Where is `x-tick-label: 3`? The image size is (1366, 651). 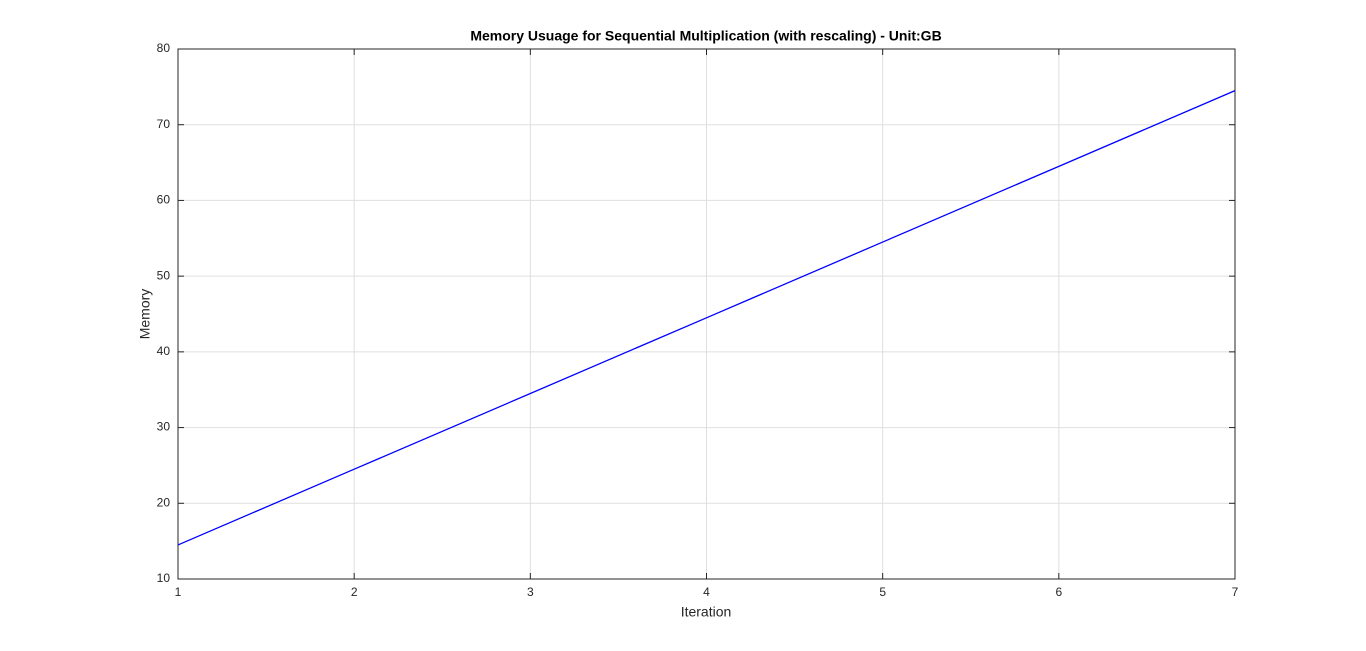
x-tick-label: 3 is located at coordinates (530, 592).